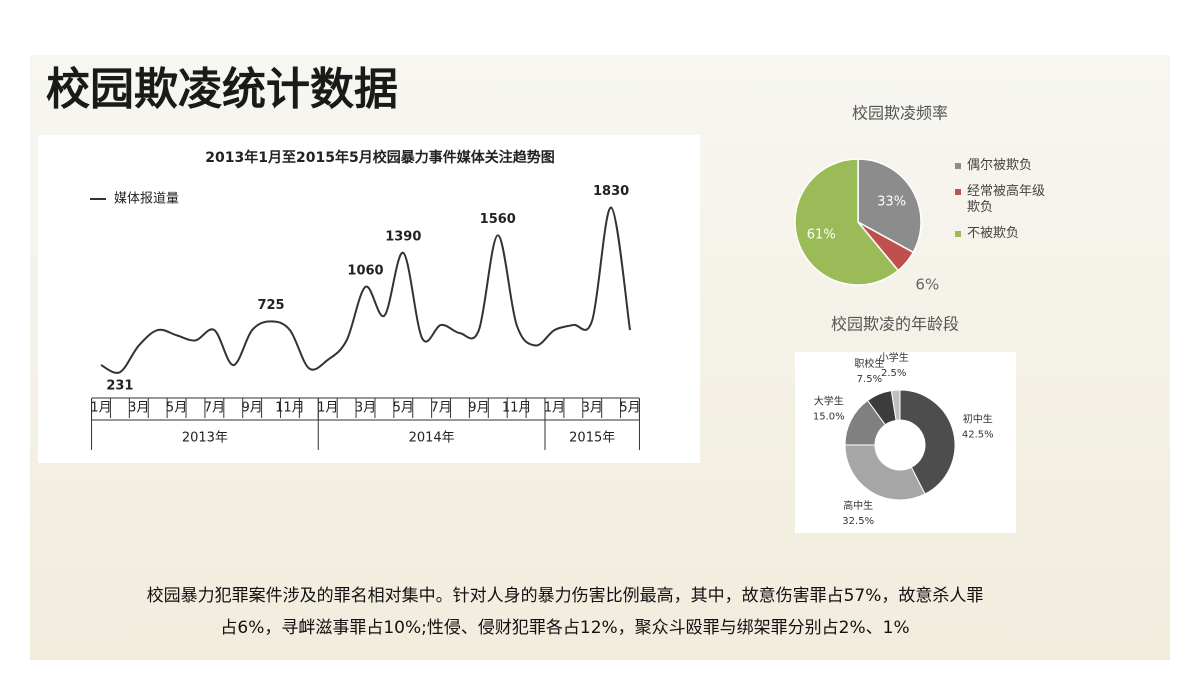 The height and width of the screenshot is (675, 1200). I want to click on slice-label: 32.5%, so click(858, 521).